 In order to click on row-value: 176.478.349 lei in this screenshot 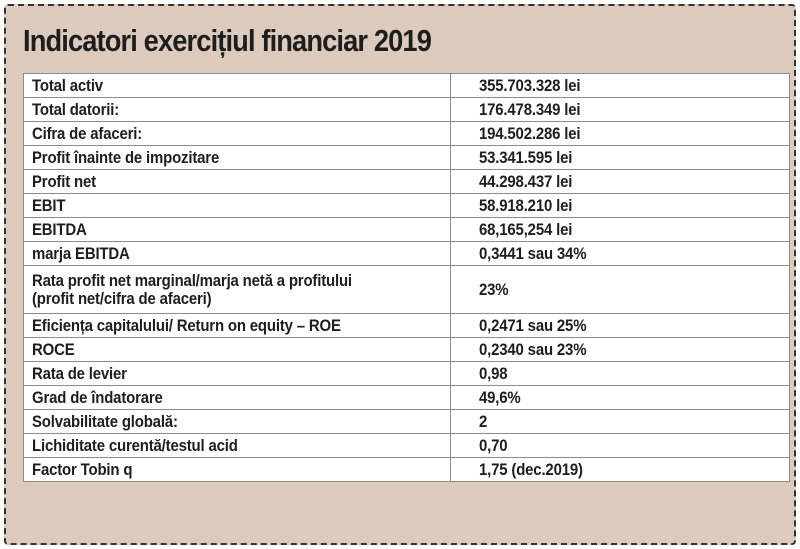, I will do `click(530, 109)`.